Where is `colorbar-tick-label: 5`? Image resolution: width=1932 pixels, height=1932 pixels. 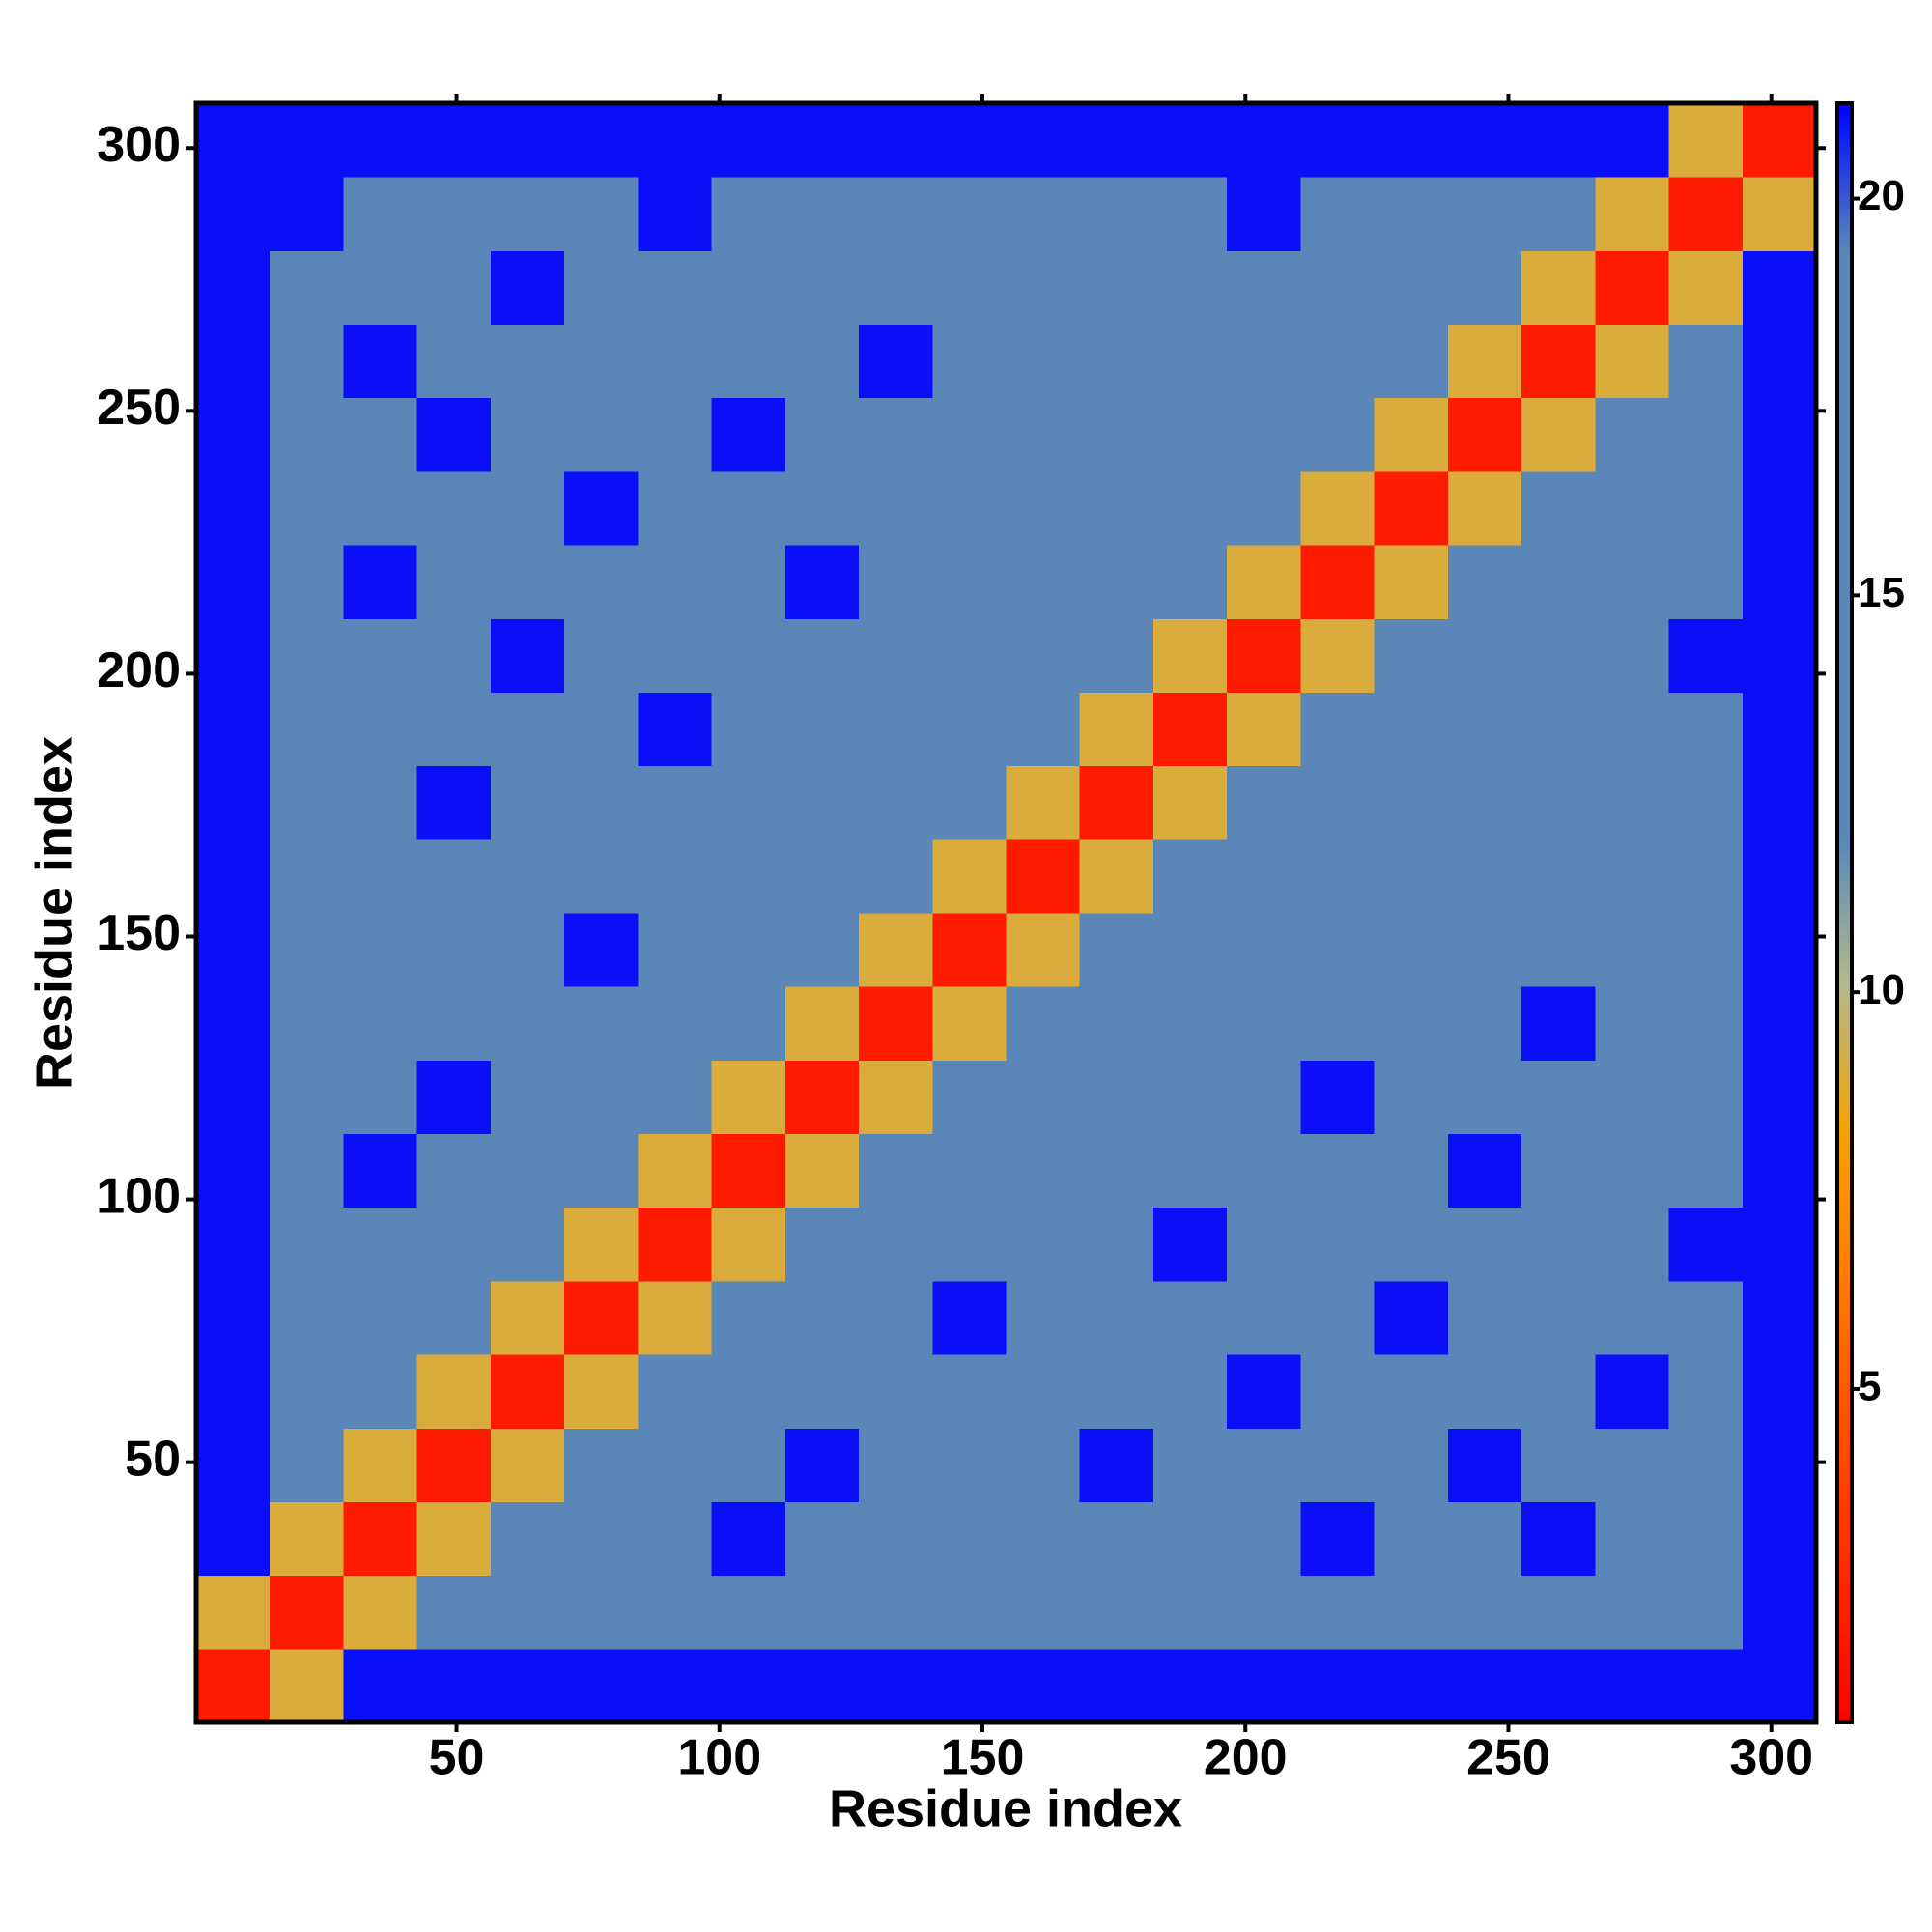 colorbar-tick-label: 5 is located at coordinates (1869, 1386).